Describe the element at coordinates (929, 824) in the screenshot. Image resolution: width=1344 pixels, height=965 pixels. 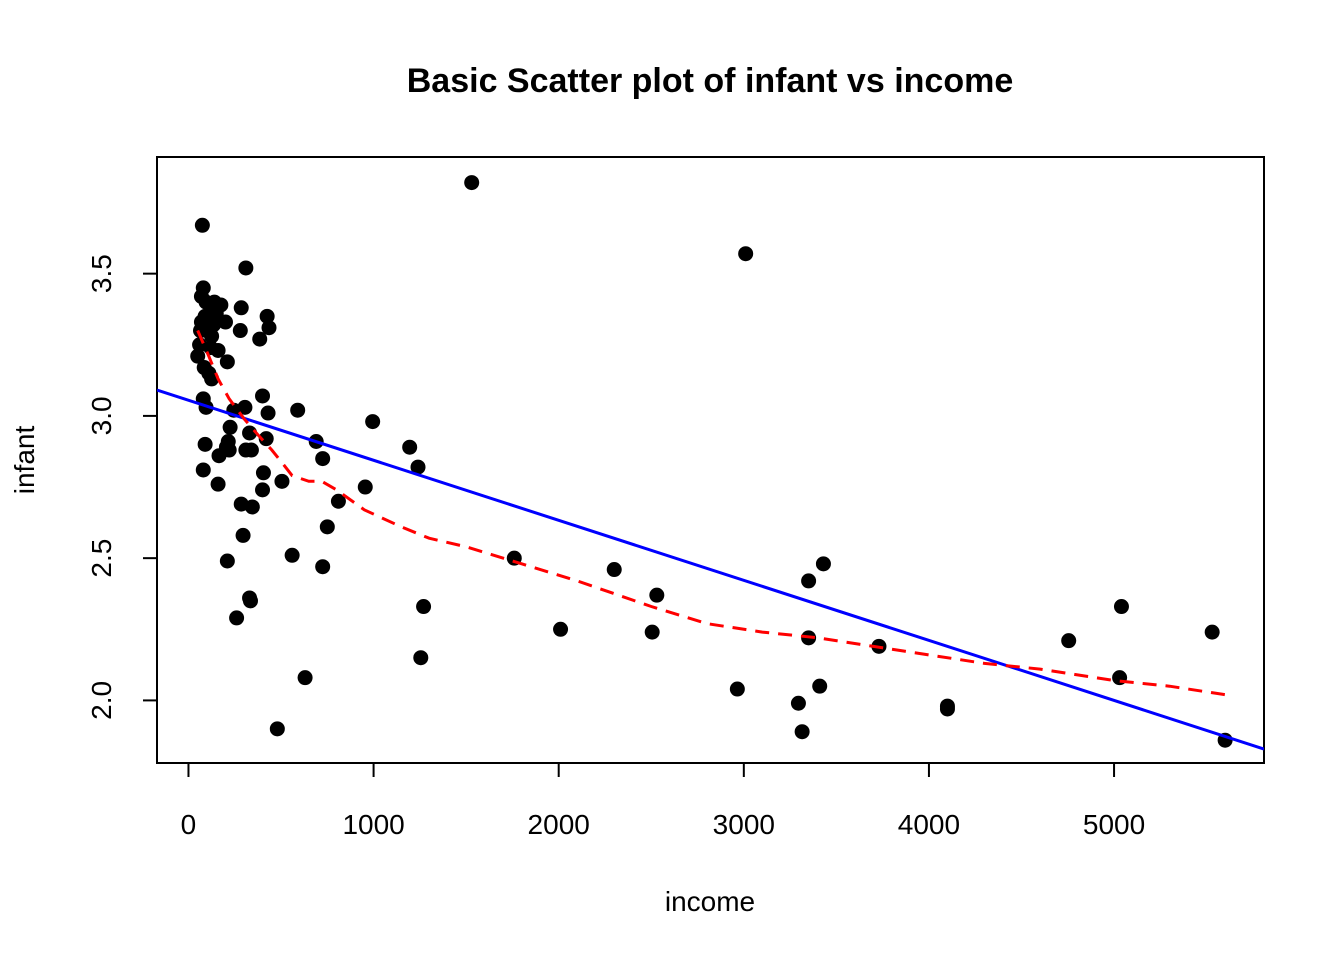
I see `x-tick-label: 4000` at that location.